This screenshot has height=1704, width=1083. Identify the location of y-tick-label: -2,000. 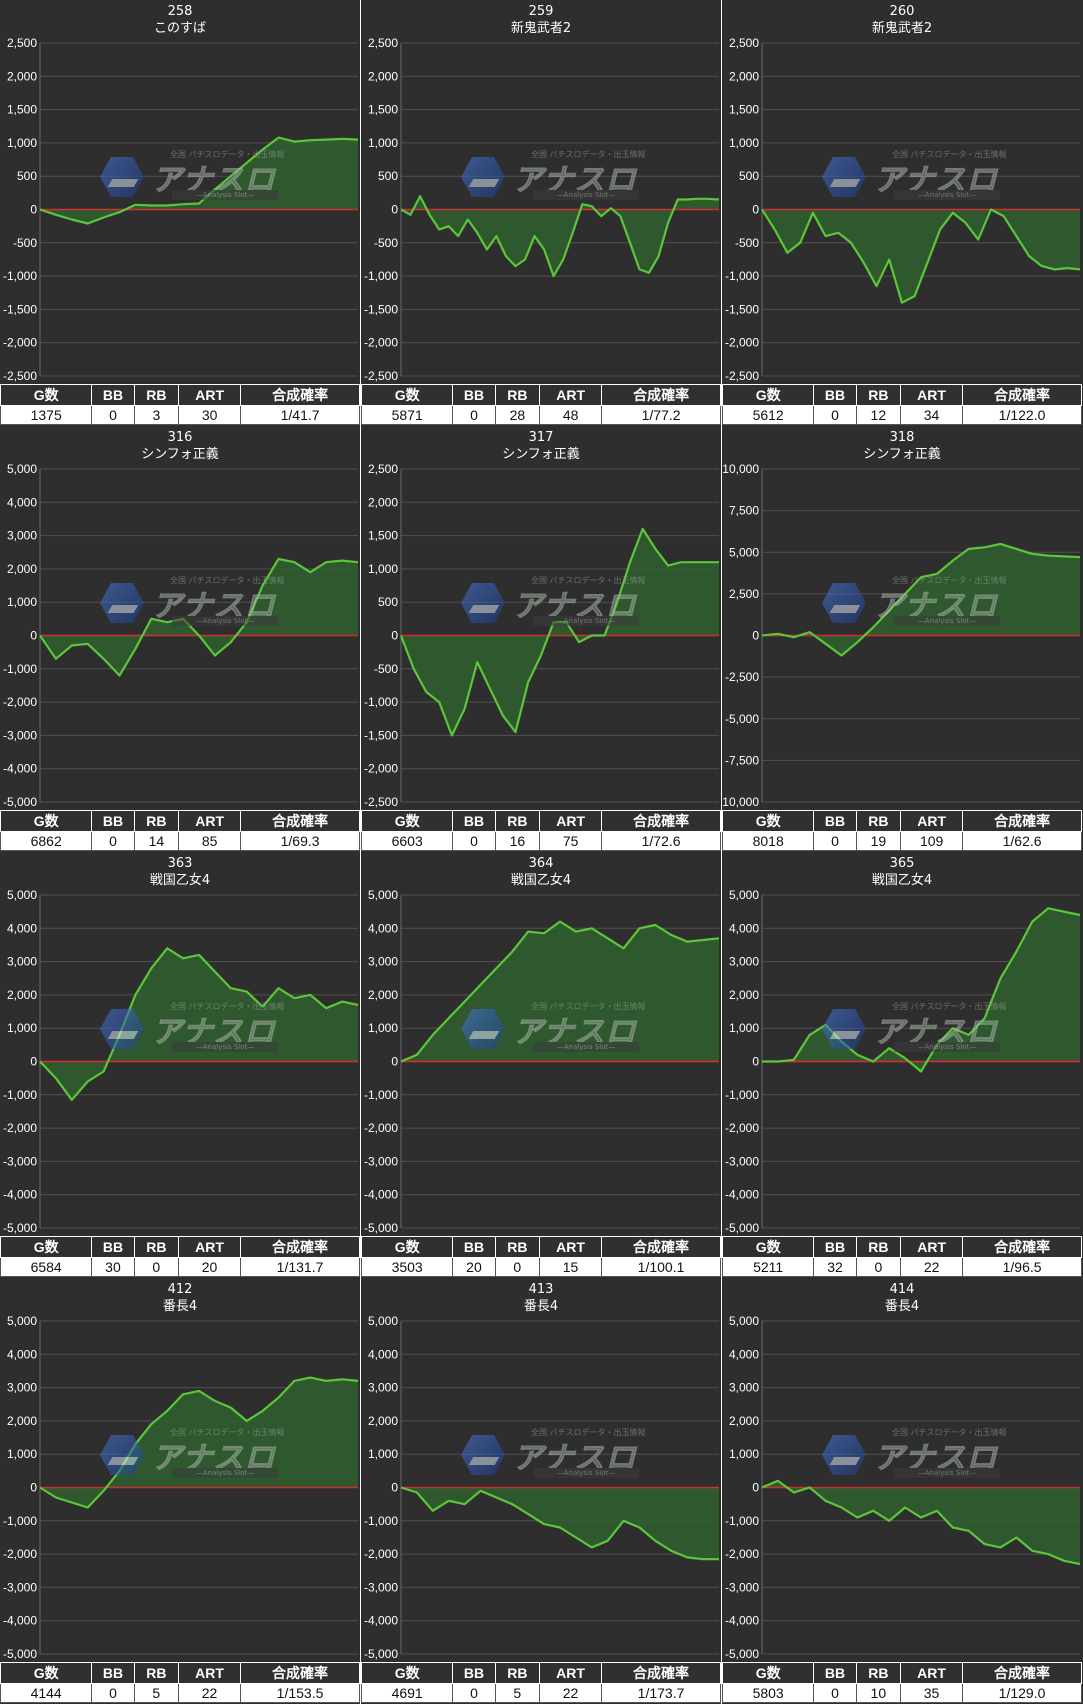
(381, 1554).